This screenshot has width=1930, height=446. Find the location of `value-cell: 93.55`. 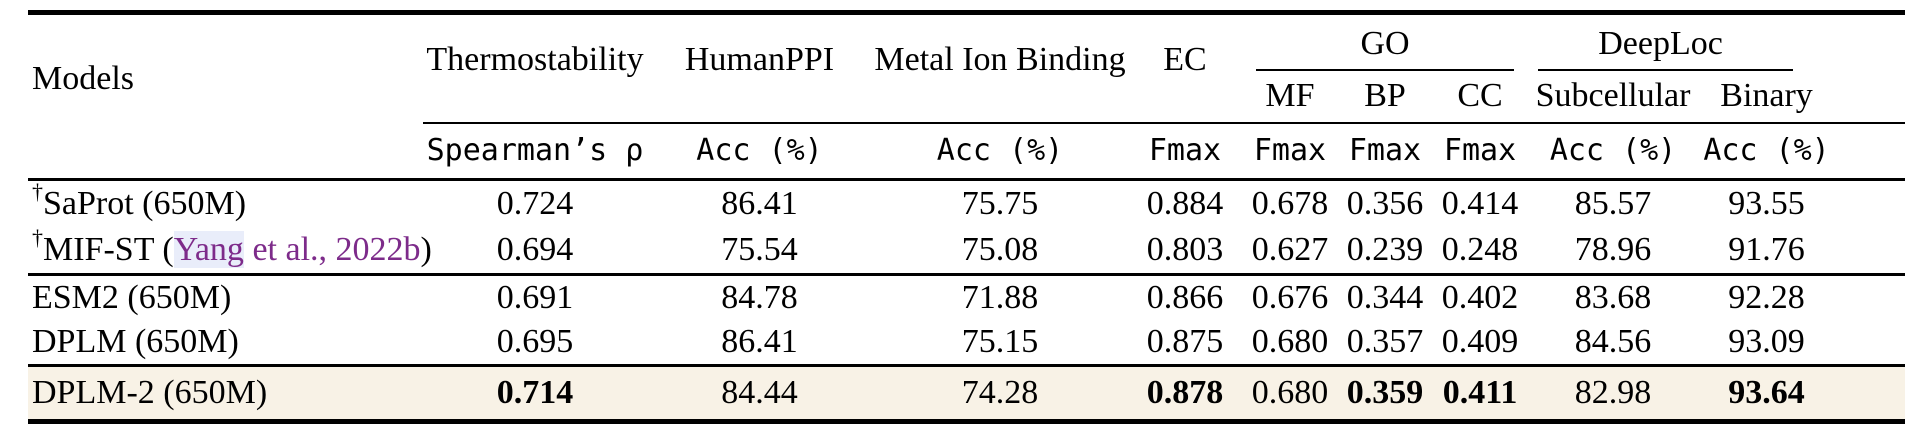

value-cell: 93.55 is located at coordinates (1766, 203).